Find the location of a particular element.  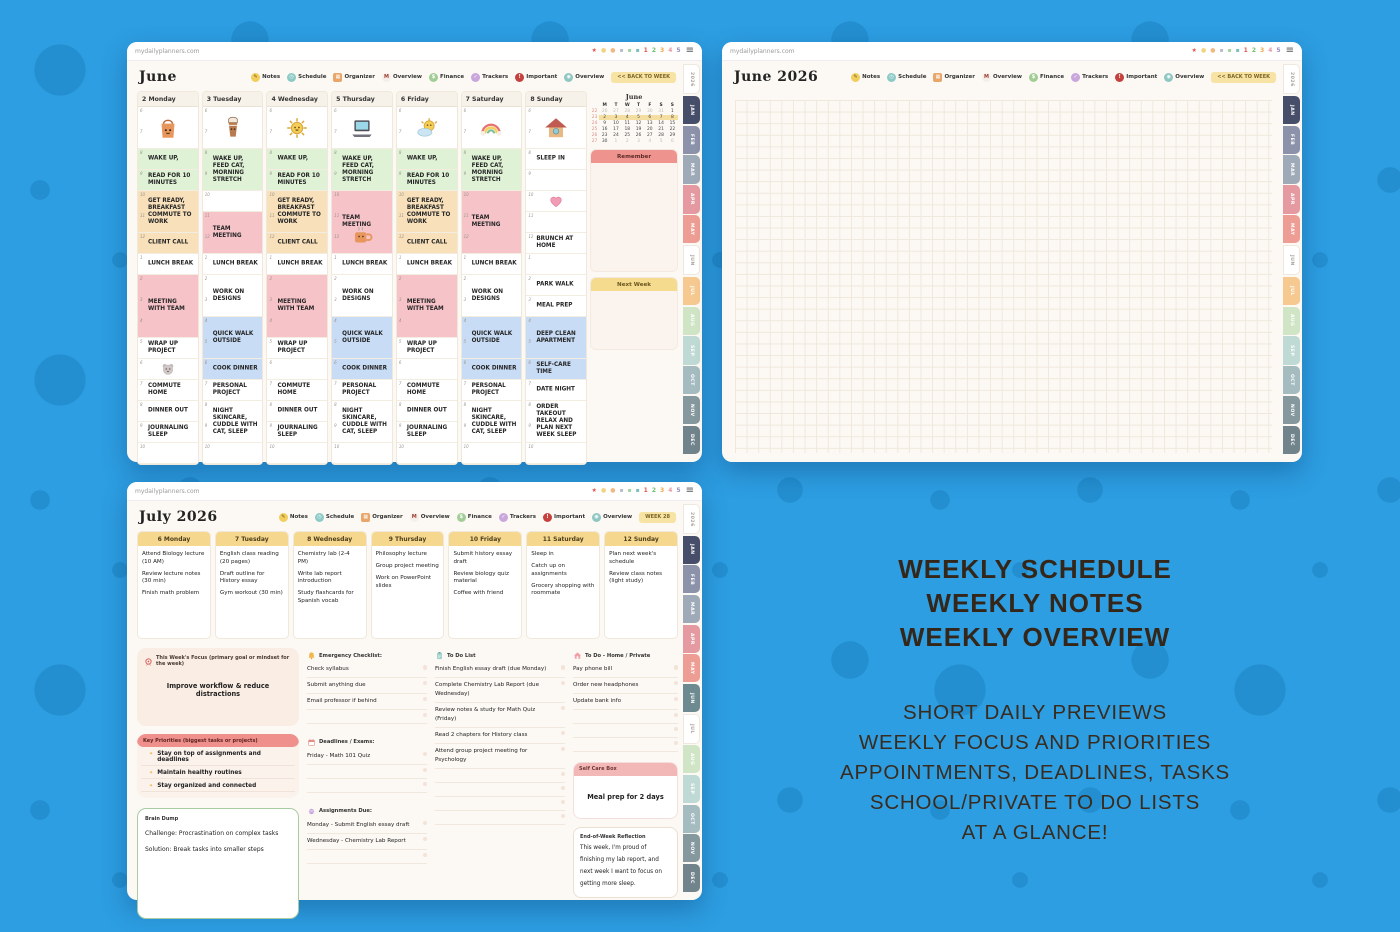

nav-item-trackers: ✓ Trackers is located at coordinates (489, 77).